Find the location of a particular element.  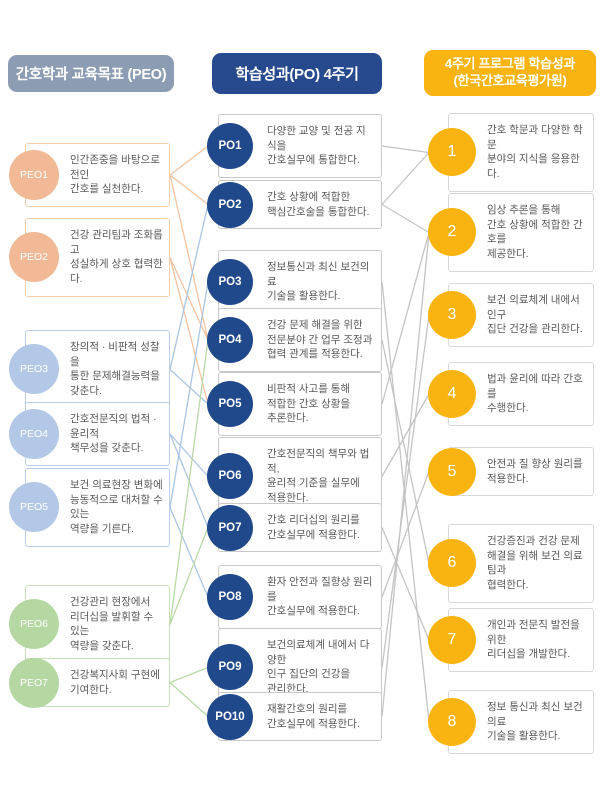

po-badge: PO4 is located at coordinates (230, 340).